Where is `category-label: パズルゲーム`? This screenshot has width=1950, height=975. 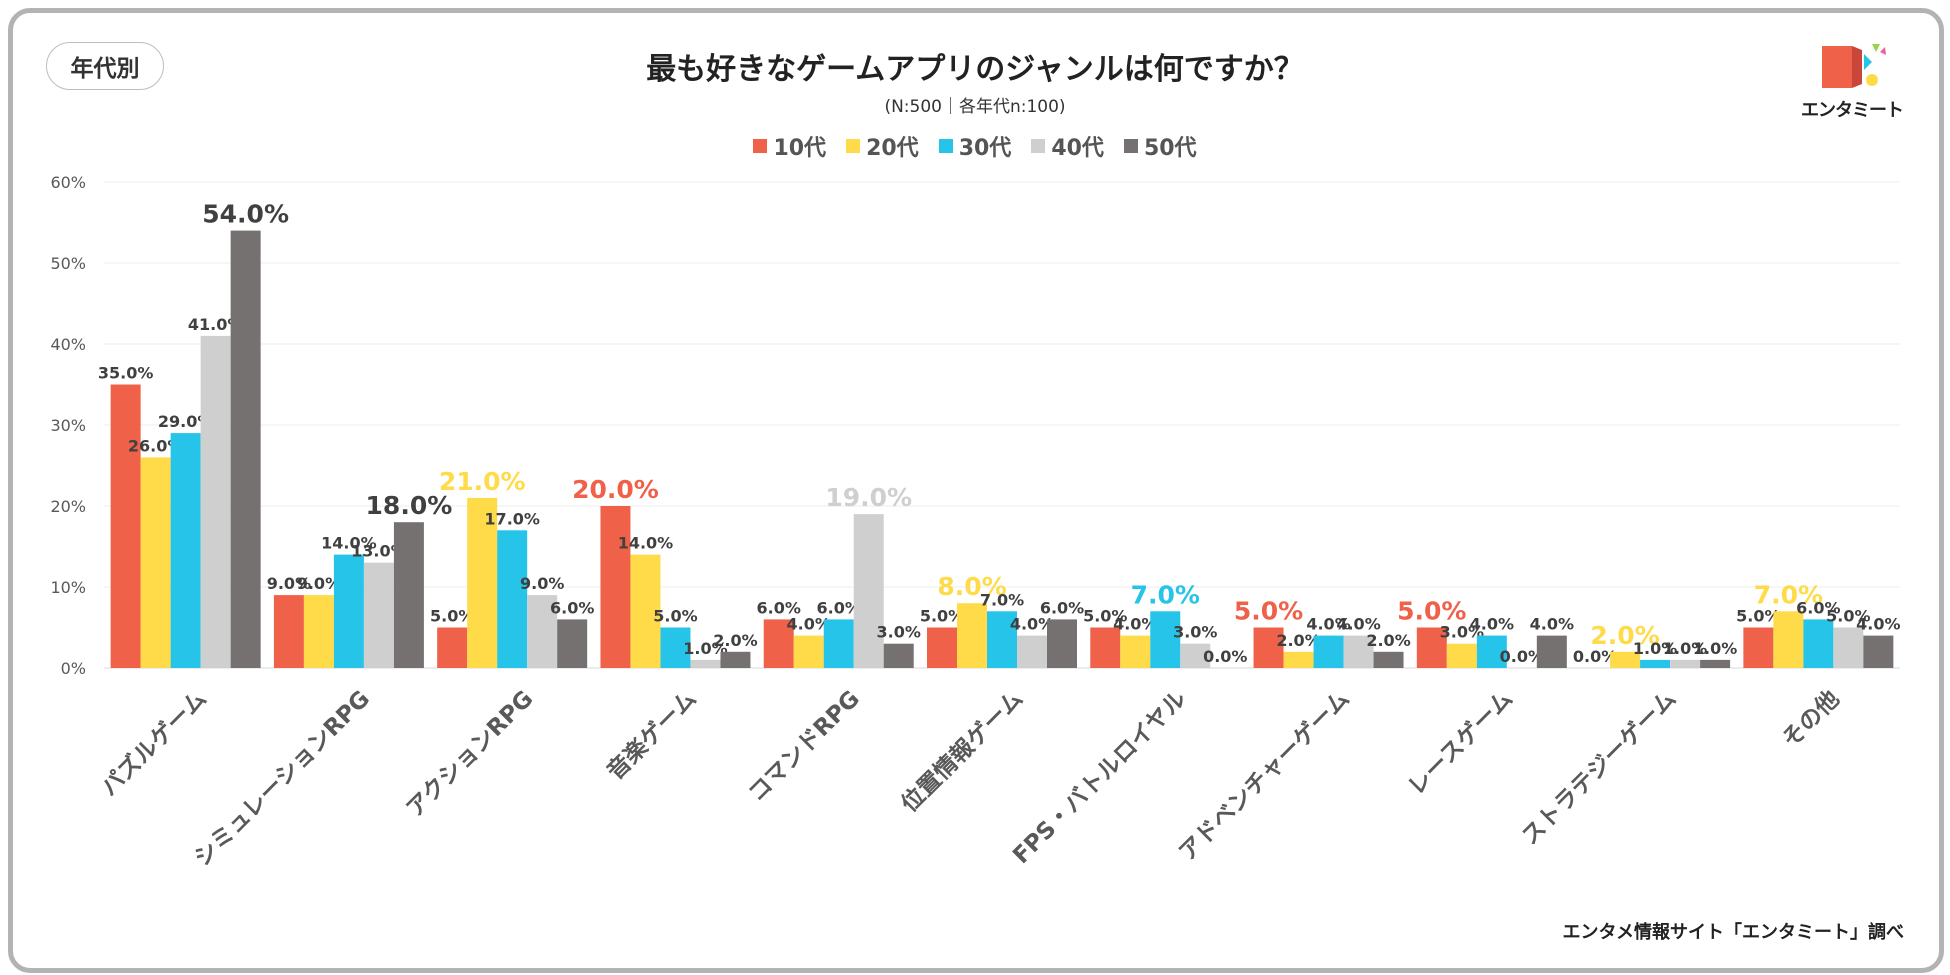
category-label: パズルゲーム is located at coordinates (154, 743).